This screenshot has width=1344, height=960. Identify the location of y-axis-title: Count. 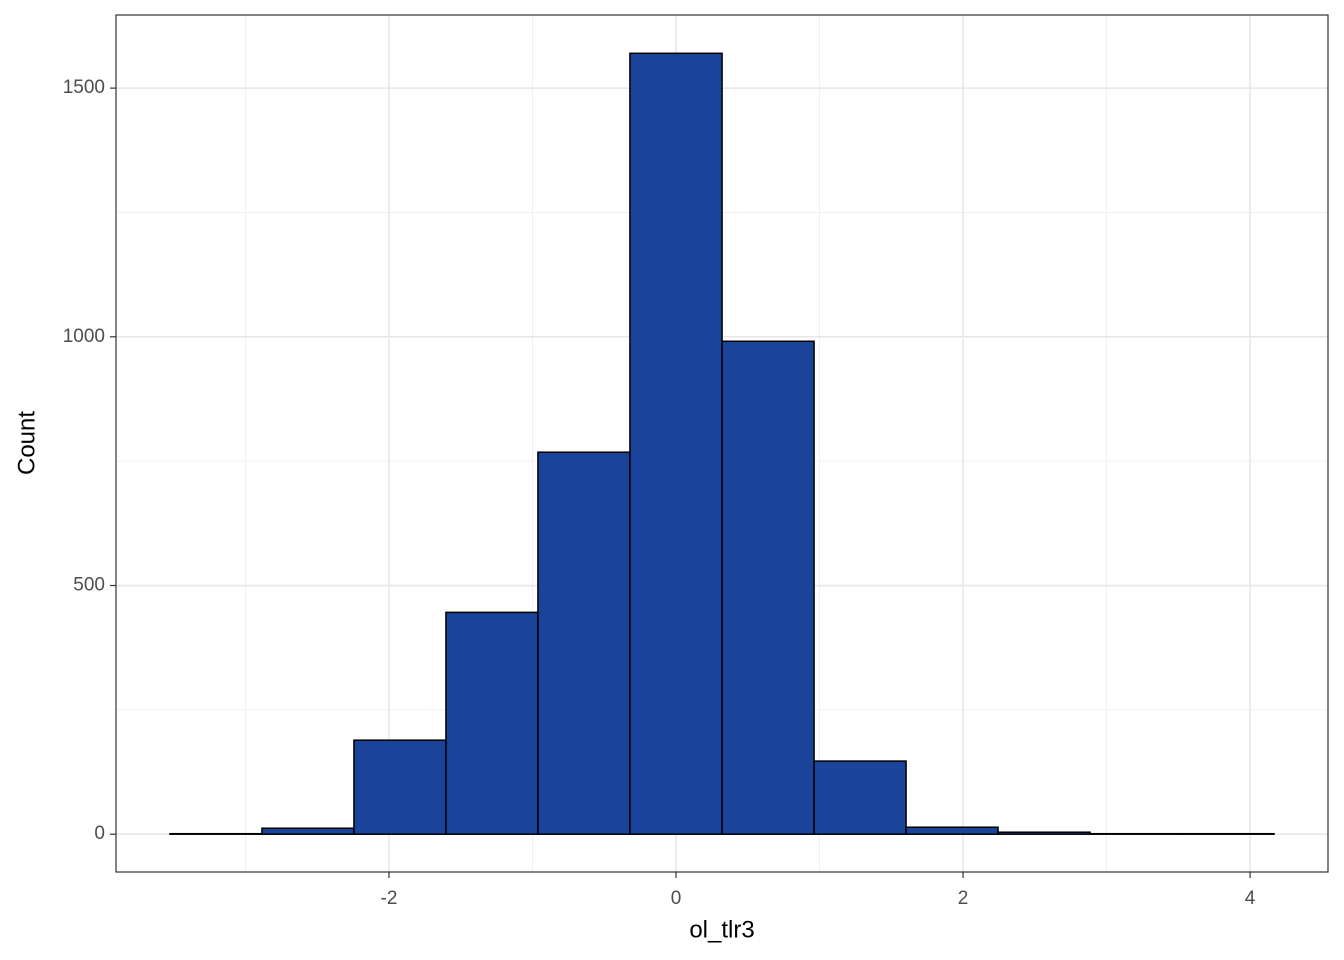
(26, 443).